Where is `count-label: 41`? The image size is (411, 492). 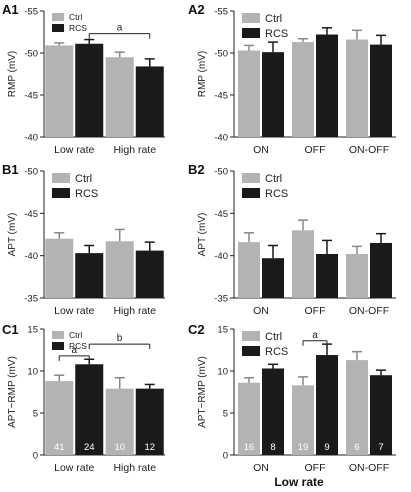 count-label: 41 is located at coordinates (59, 447).